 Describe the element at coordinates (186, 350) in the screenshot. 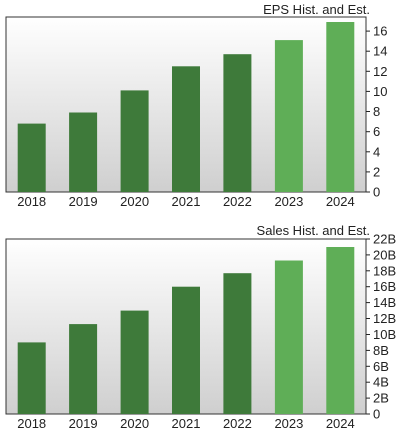

I see `sales-bar-2021` at that location.